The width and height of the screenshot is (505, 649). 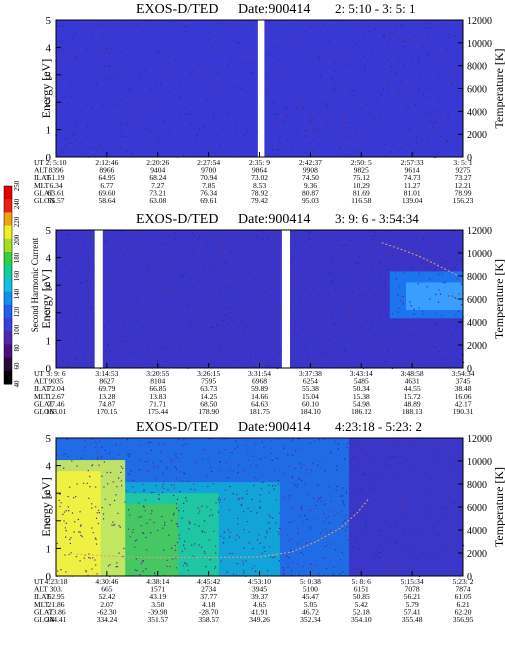 I want to click on table-cell: 2:20:26, so click(x=157, y=162).